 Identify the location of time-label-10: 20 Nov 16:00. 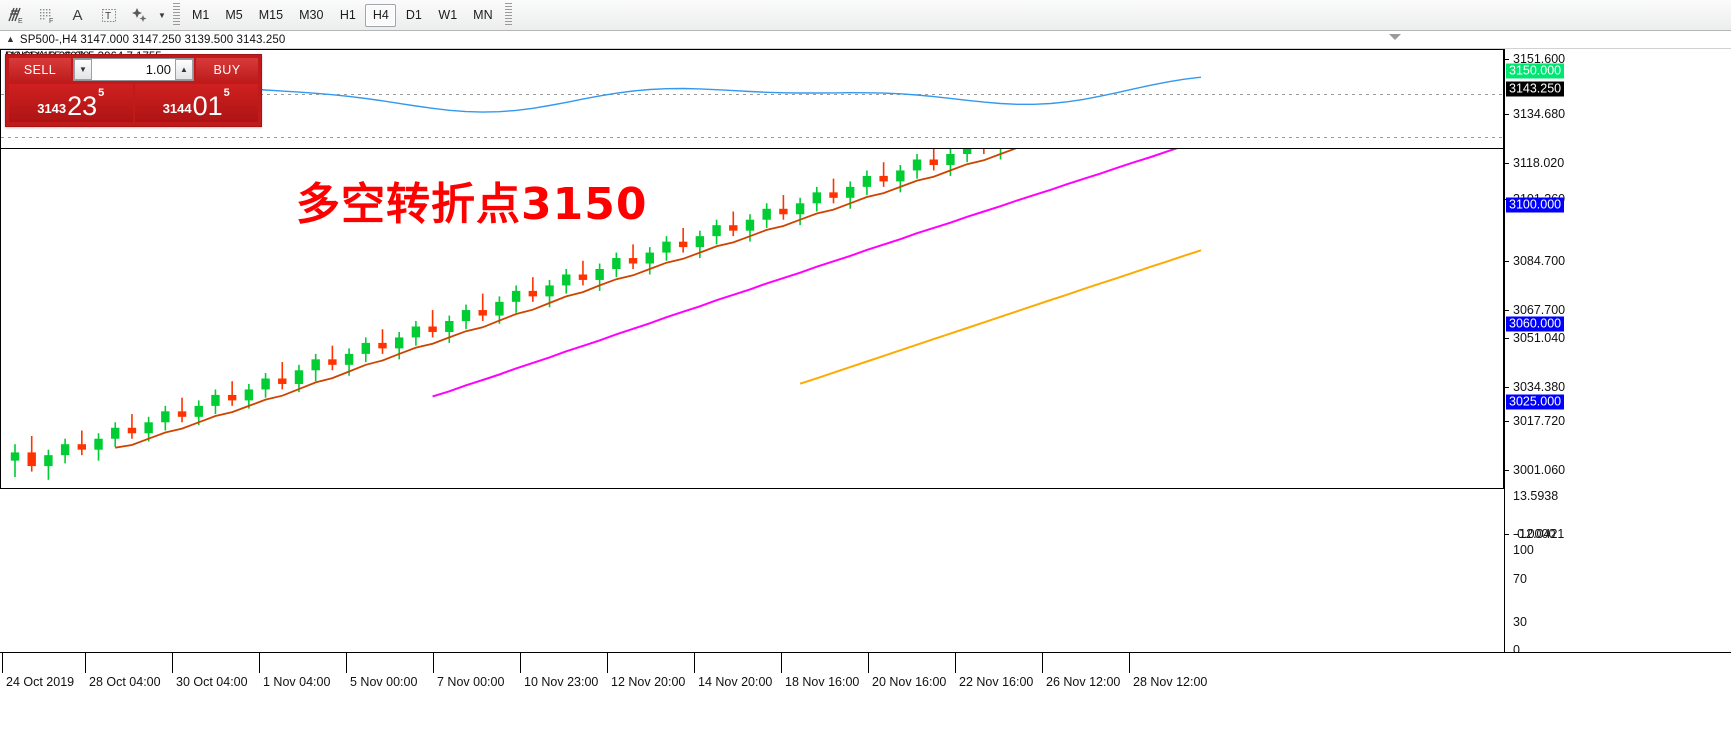
(909, 682).